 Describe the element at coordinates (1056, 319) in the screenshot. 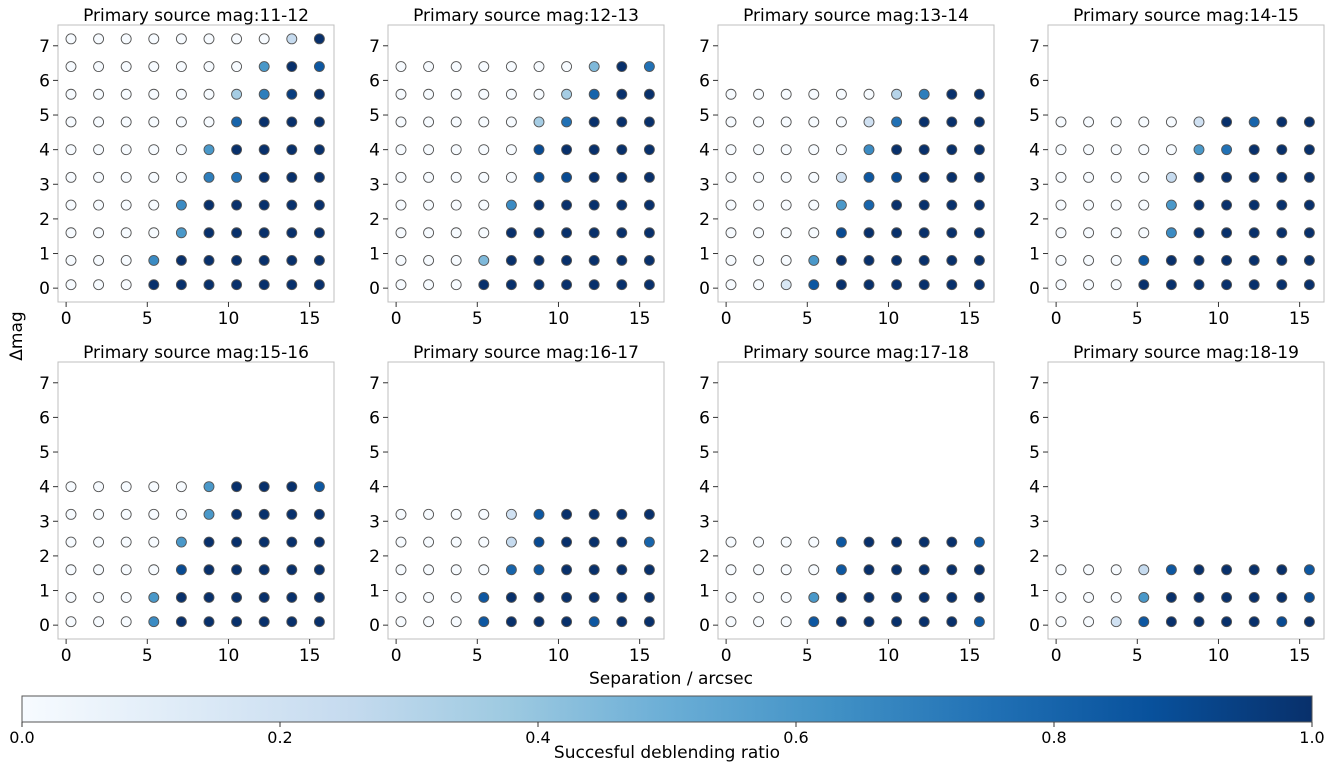

I see `x-tick-label: 0` at that location.